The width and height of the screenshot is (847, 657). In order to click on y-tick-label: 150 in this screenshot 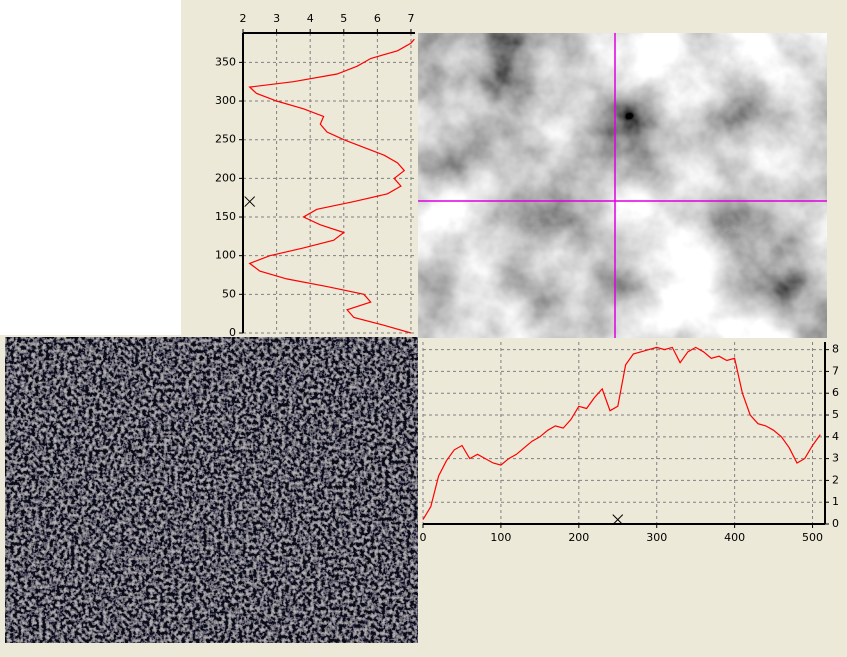, I will do `click(225, 216)`.